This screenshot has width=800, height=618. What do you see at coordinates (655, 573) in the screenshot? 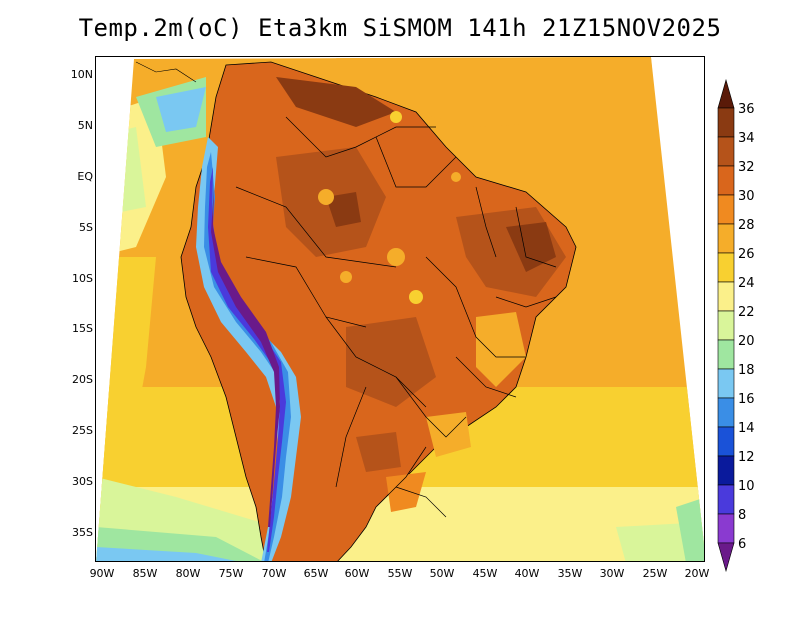
I see `lon-label: 25W` at bounding box center [655, 573].